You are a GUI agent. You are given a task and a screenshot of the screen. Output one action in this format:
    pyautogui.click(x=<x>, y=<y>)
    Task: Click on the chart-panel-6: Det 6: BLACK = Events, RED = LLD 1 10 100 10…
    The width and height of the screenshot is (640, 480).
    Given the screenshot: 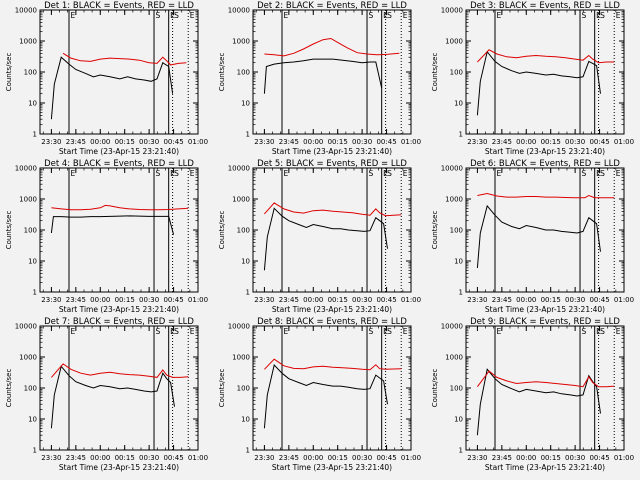 What is the action you would take?
    pyautogui.click(x=532, y=236)
    